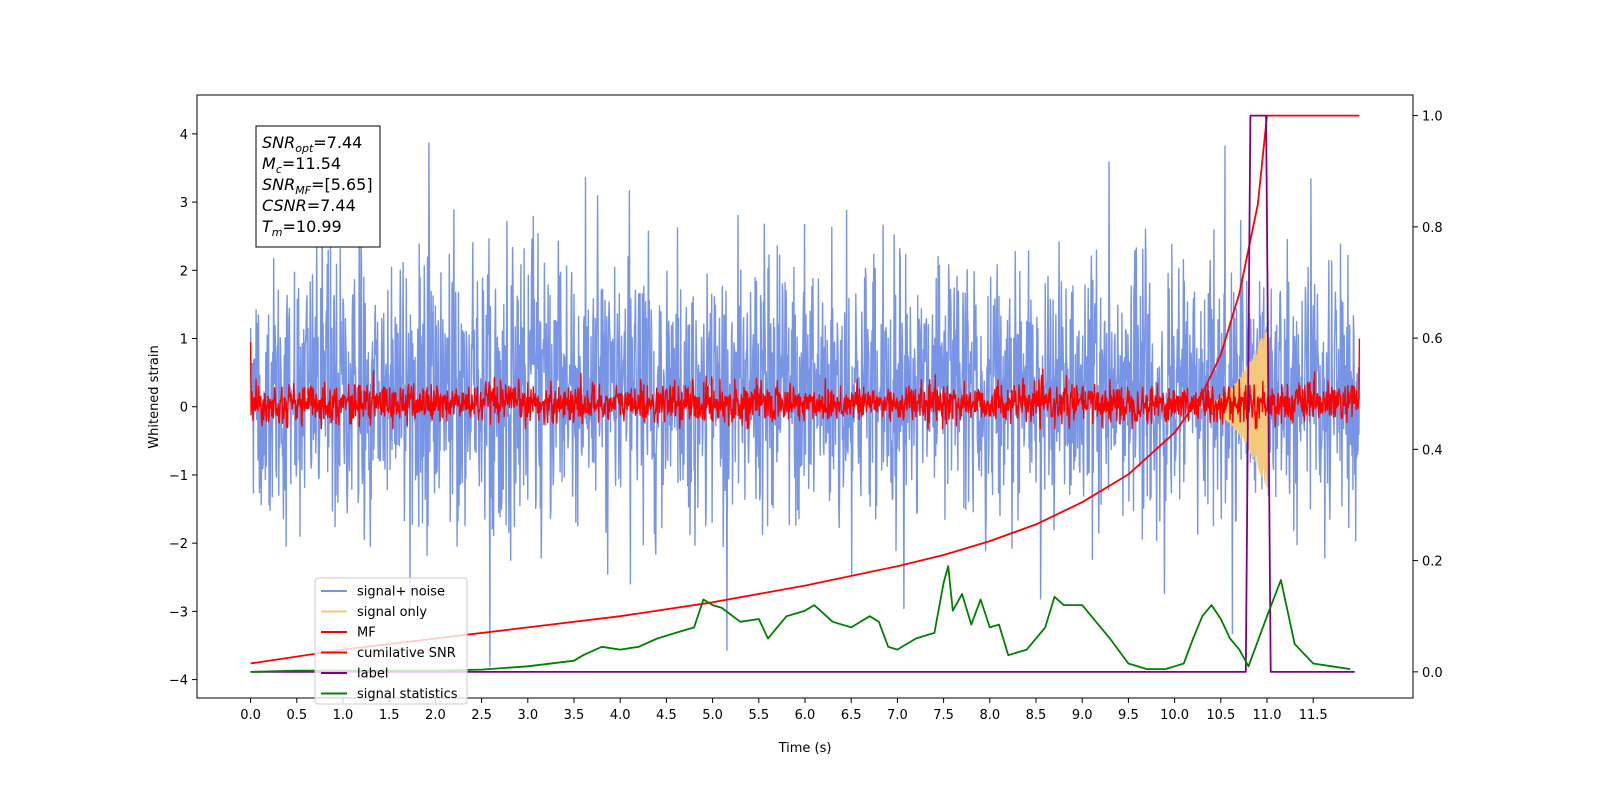 This screenshot has height=800, width=1600. Describe the element at coordinates (1313, 715) in the screenshot. I see `x-tick-label: 11.5` at that location.